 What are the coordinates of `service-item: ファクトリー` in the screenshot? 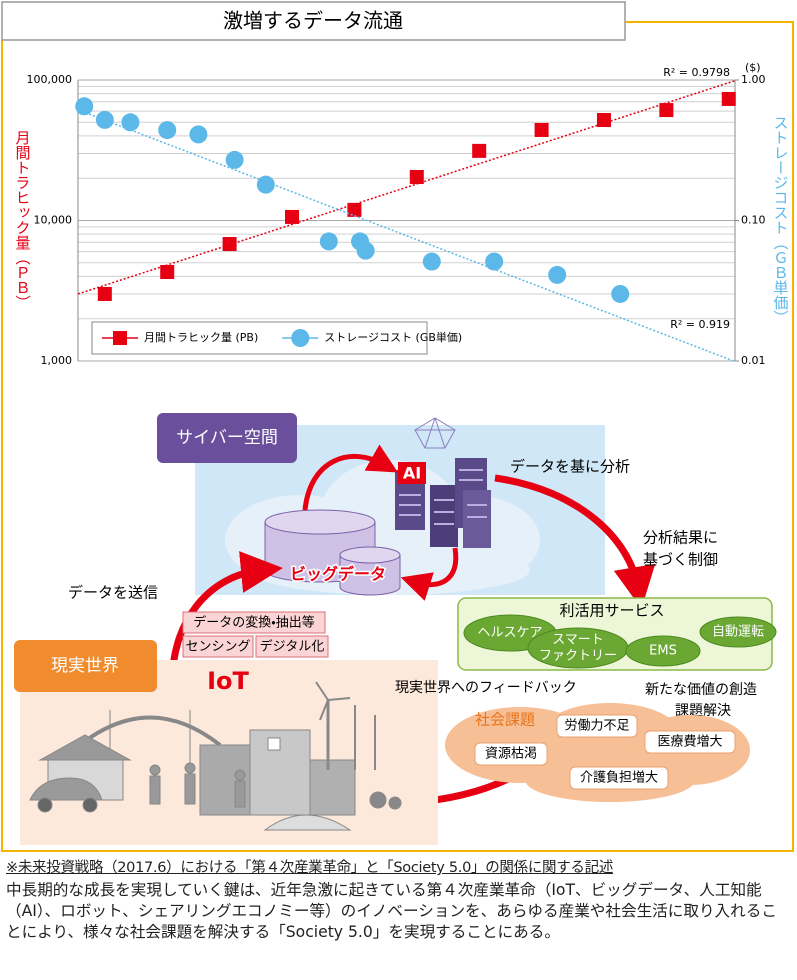 It's located at (578, 656).